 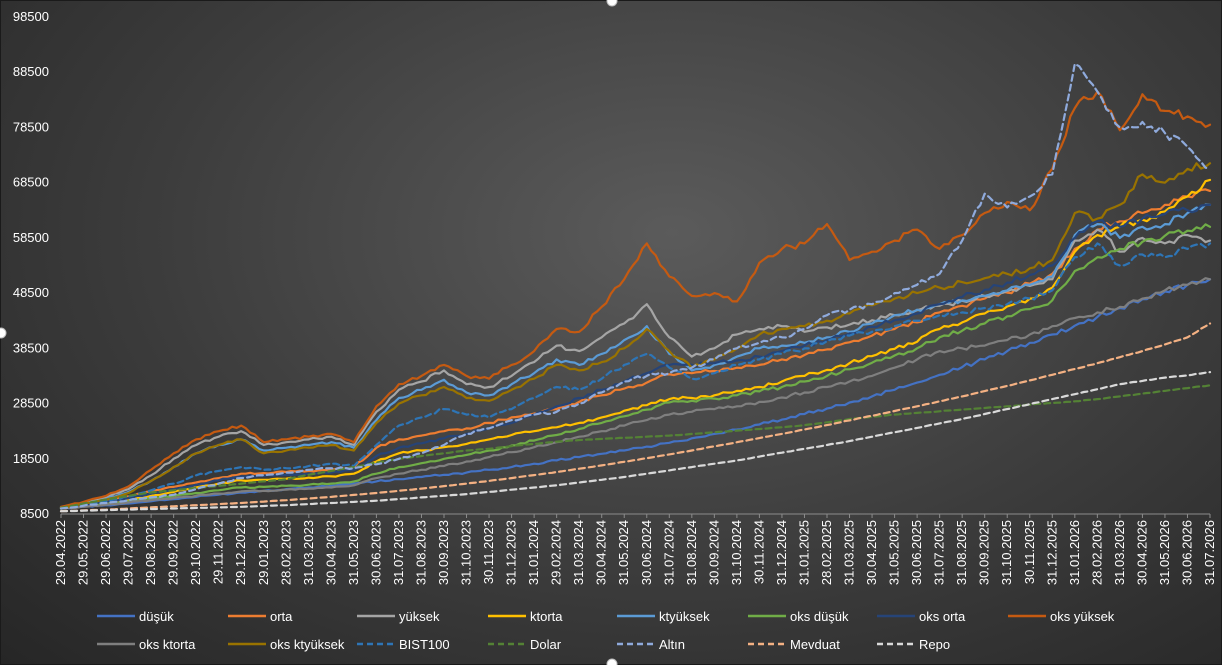 What do you see at coordinates (601, 552) in the screenshot?
I see `x-tick-label: 30.04.2024` at bounding box center [601, 552].